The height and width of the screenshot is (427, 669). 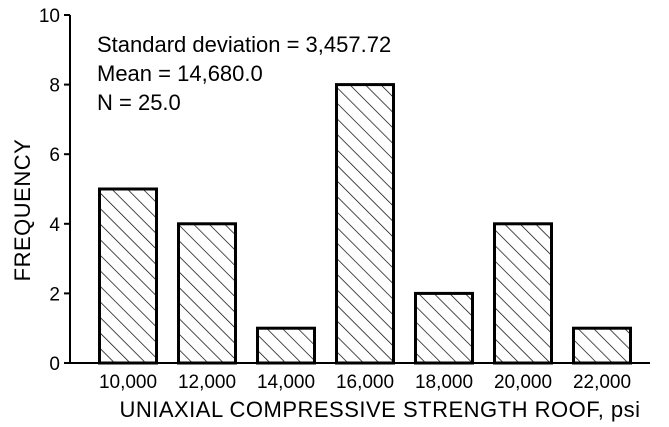 I want to click on y-tick-label: 10, so click(x=49, y=16).